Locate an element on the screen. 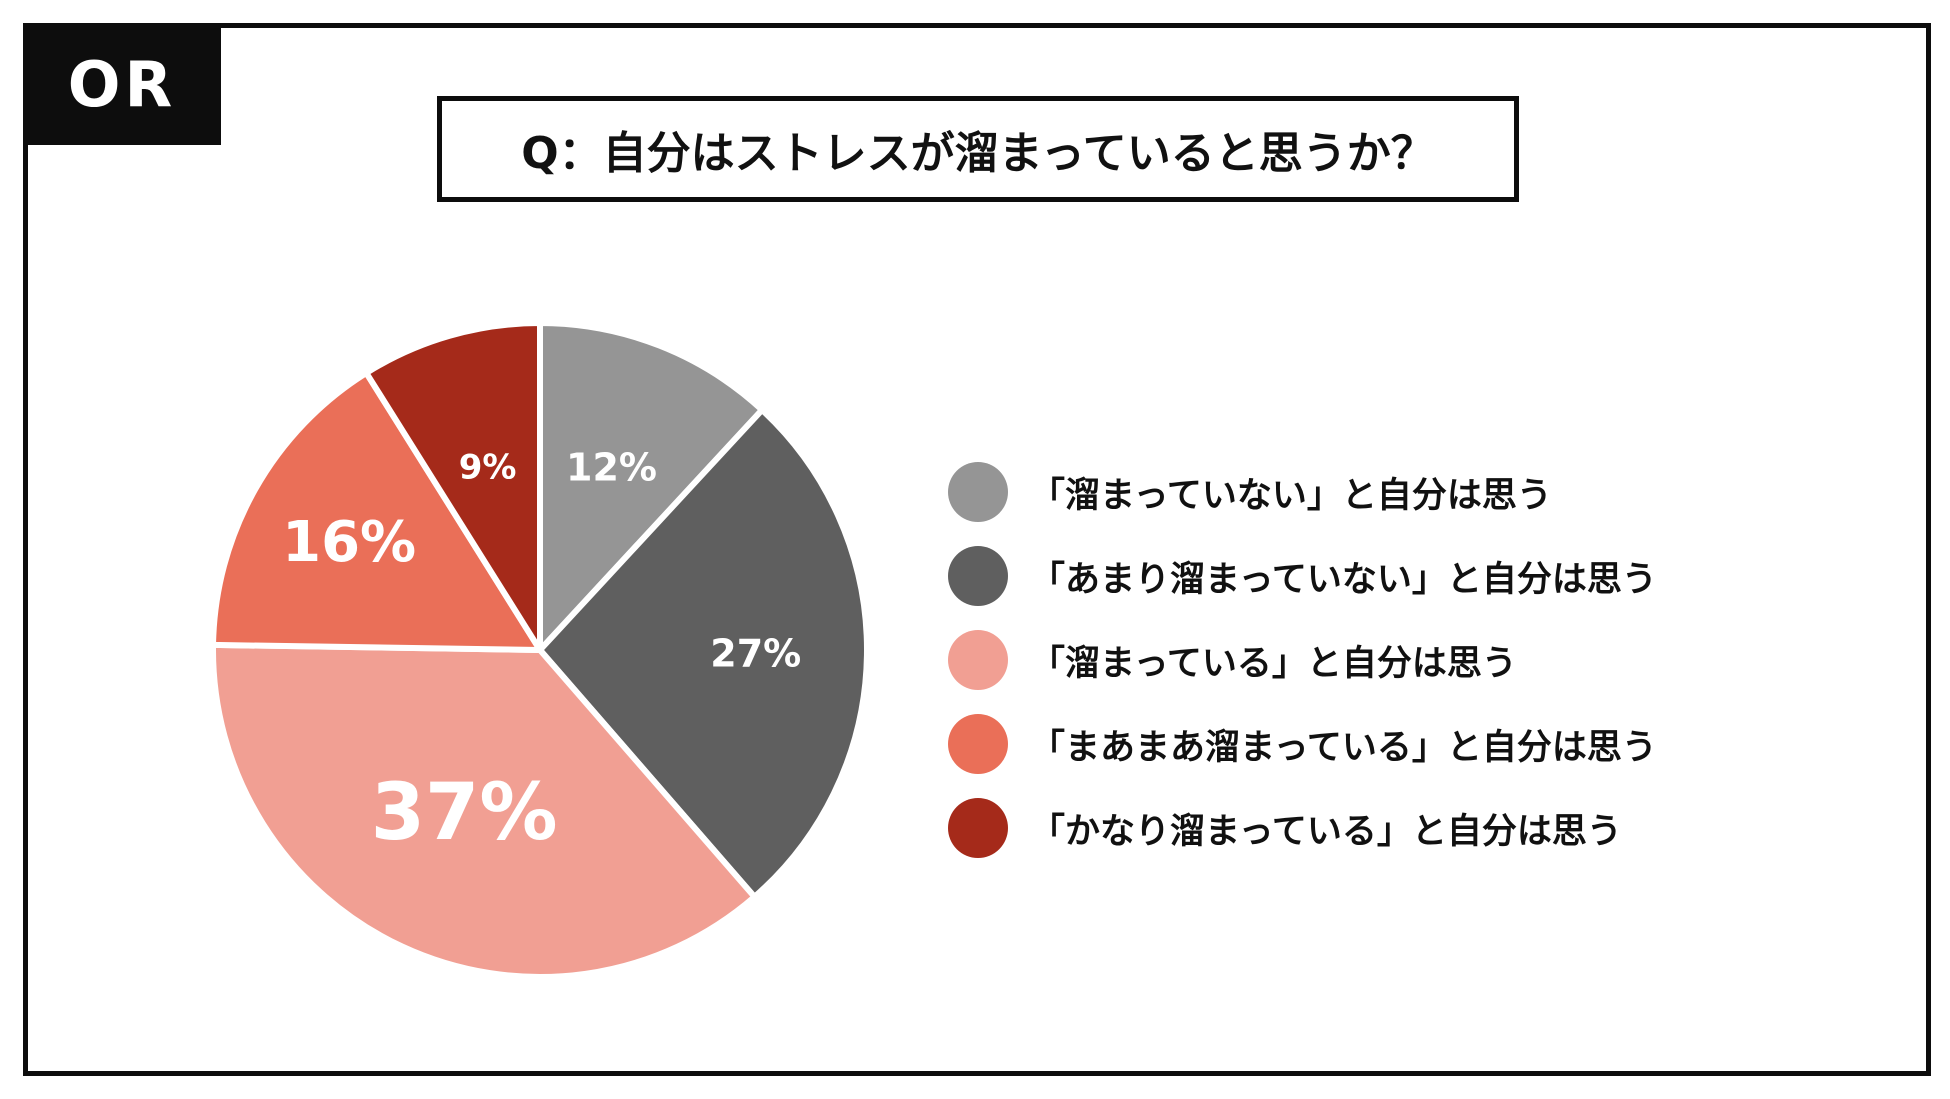  legend-item-somewhat-stressed: 「まあまあ溜まっている」と自分は思う is located at coordinates (1302, 744).